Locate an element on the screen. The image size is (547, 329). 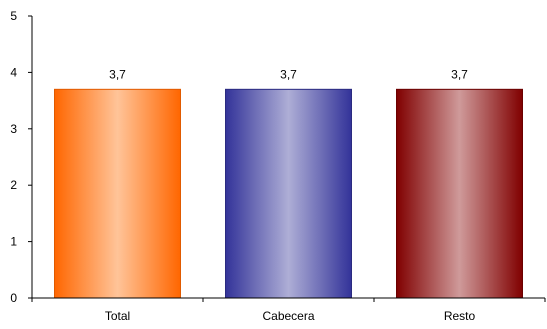
x-tick-label-total: Total is located at coordinates (117, 316).